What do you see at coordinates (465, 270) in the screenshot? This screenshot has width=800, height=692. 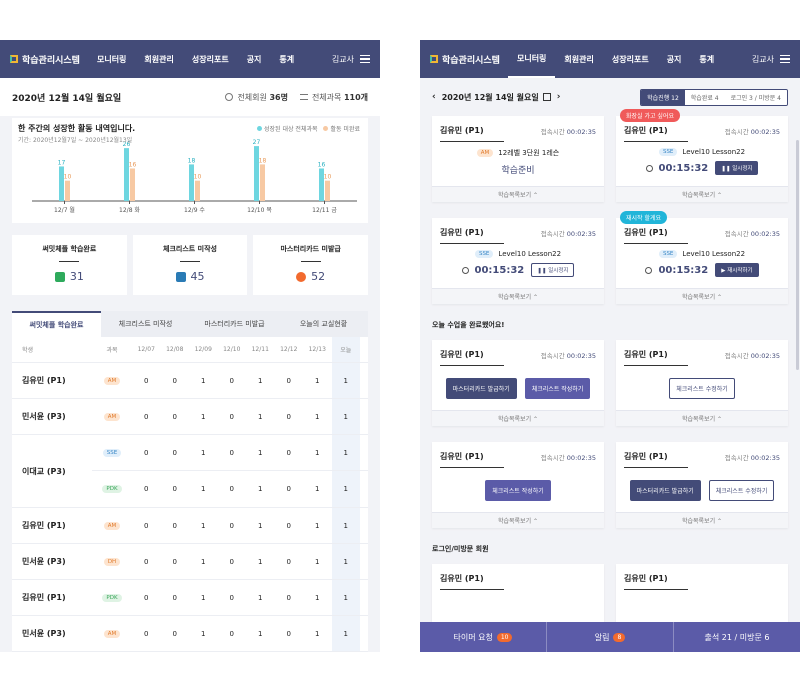 I see `clock-icon` at bounding box center [465, 270].